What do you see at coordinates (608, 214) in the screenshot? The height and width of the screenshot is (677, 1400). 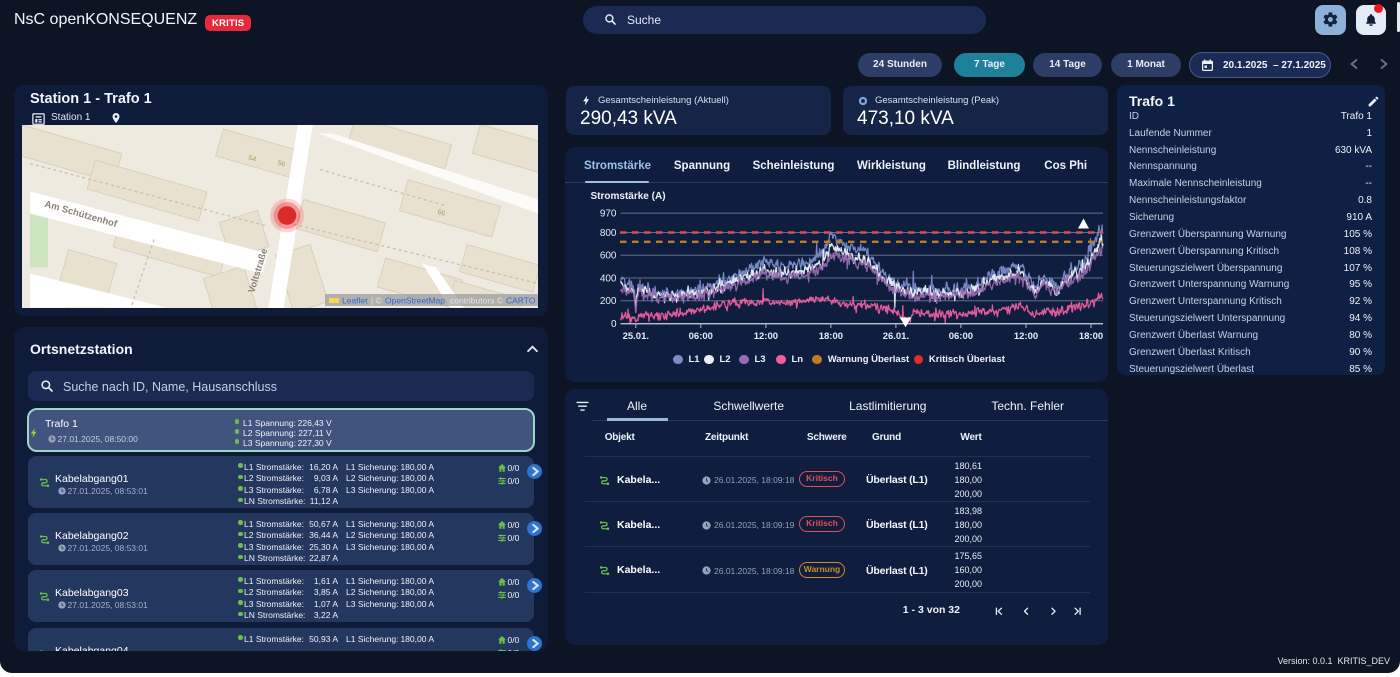 I see `svg-text: 970` at bounding box center [608, 214].